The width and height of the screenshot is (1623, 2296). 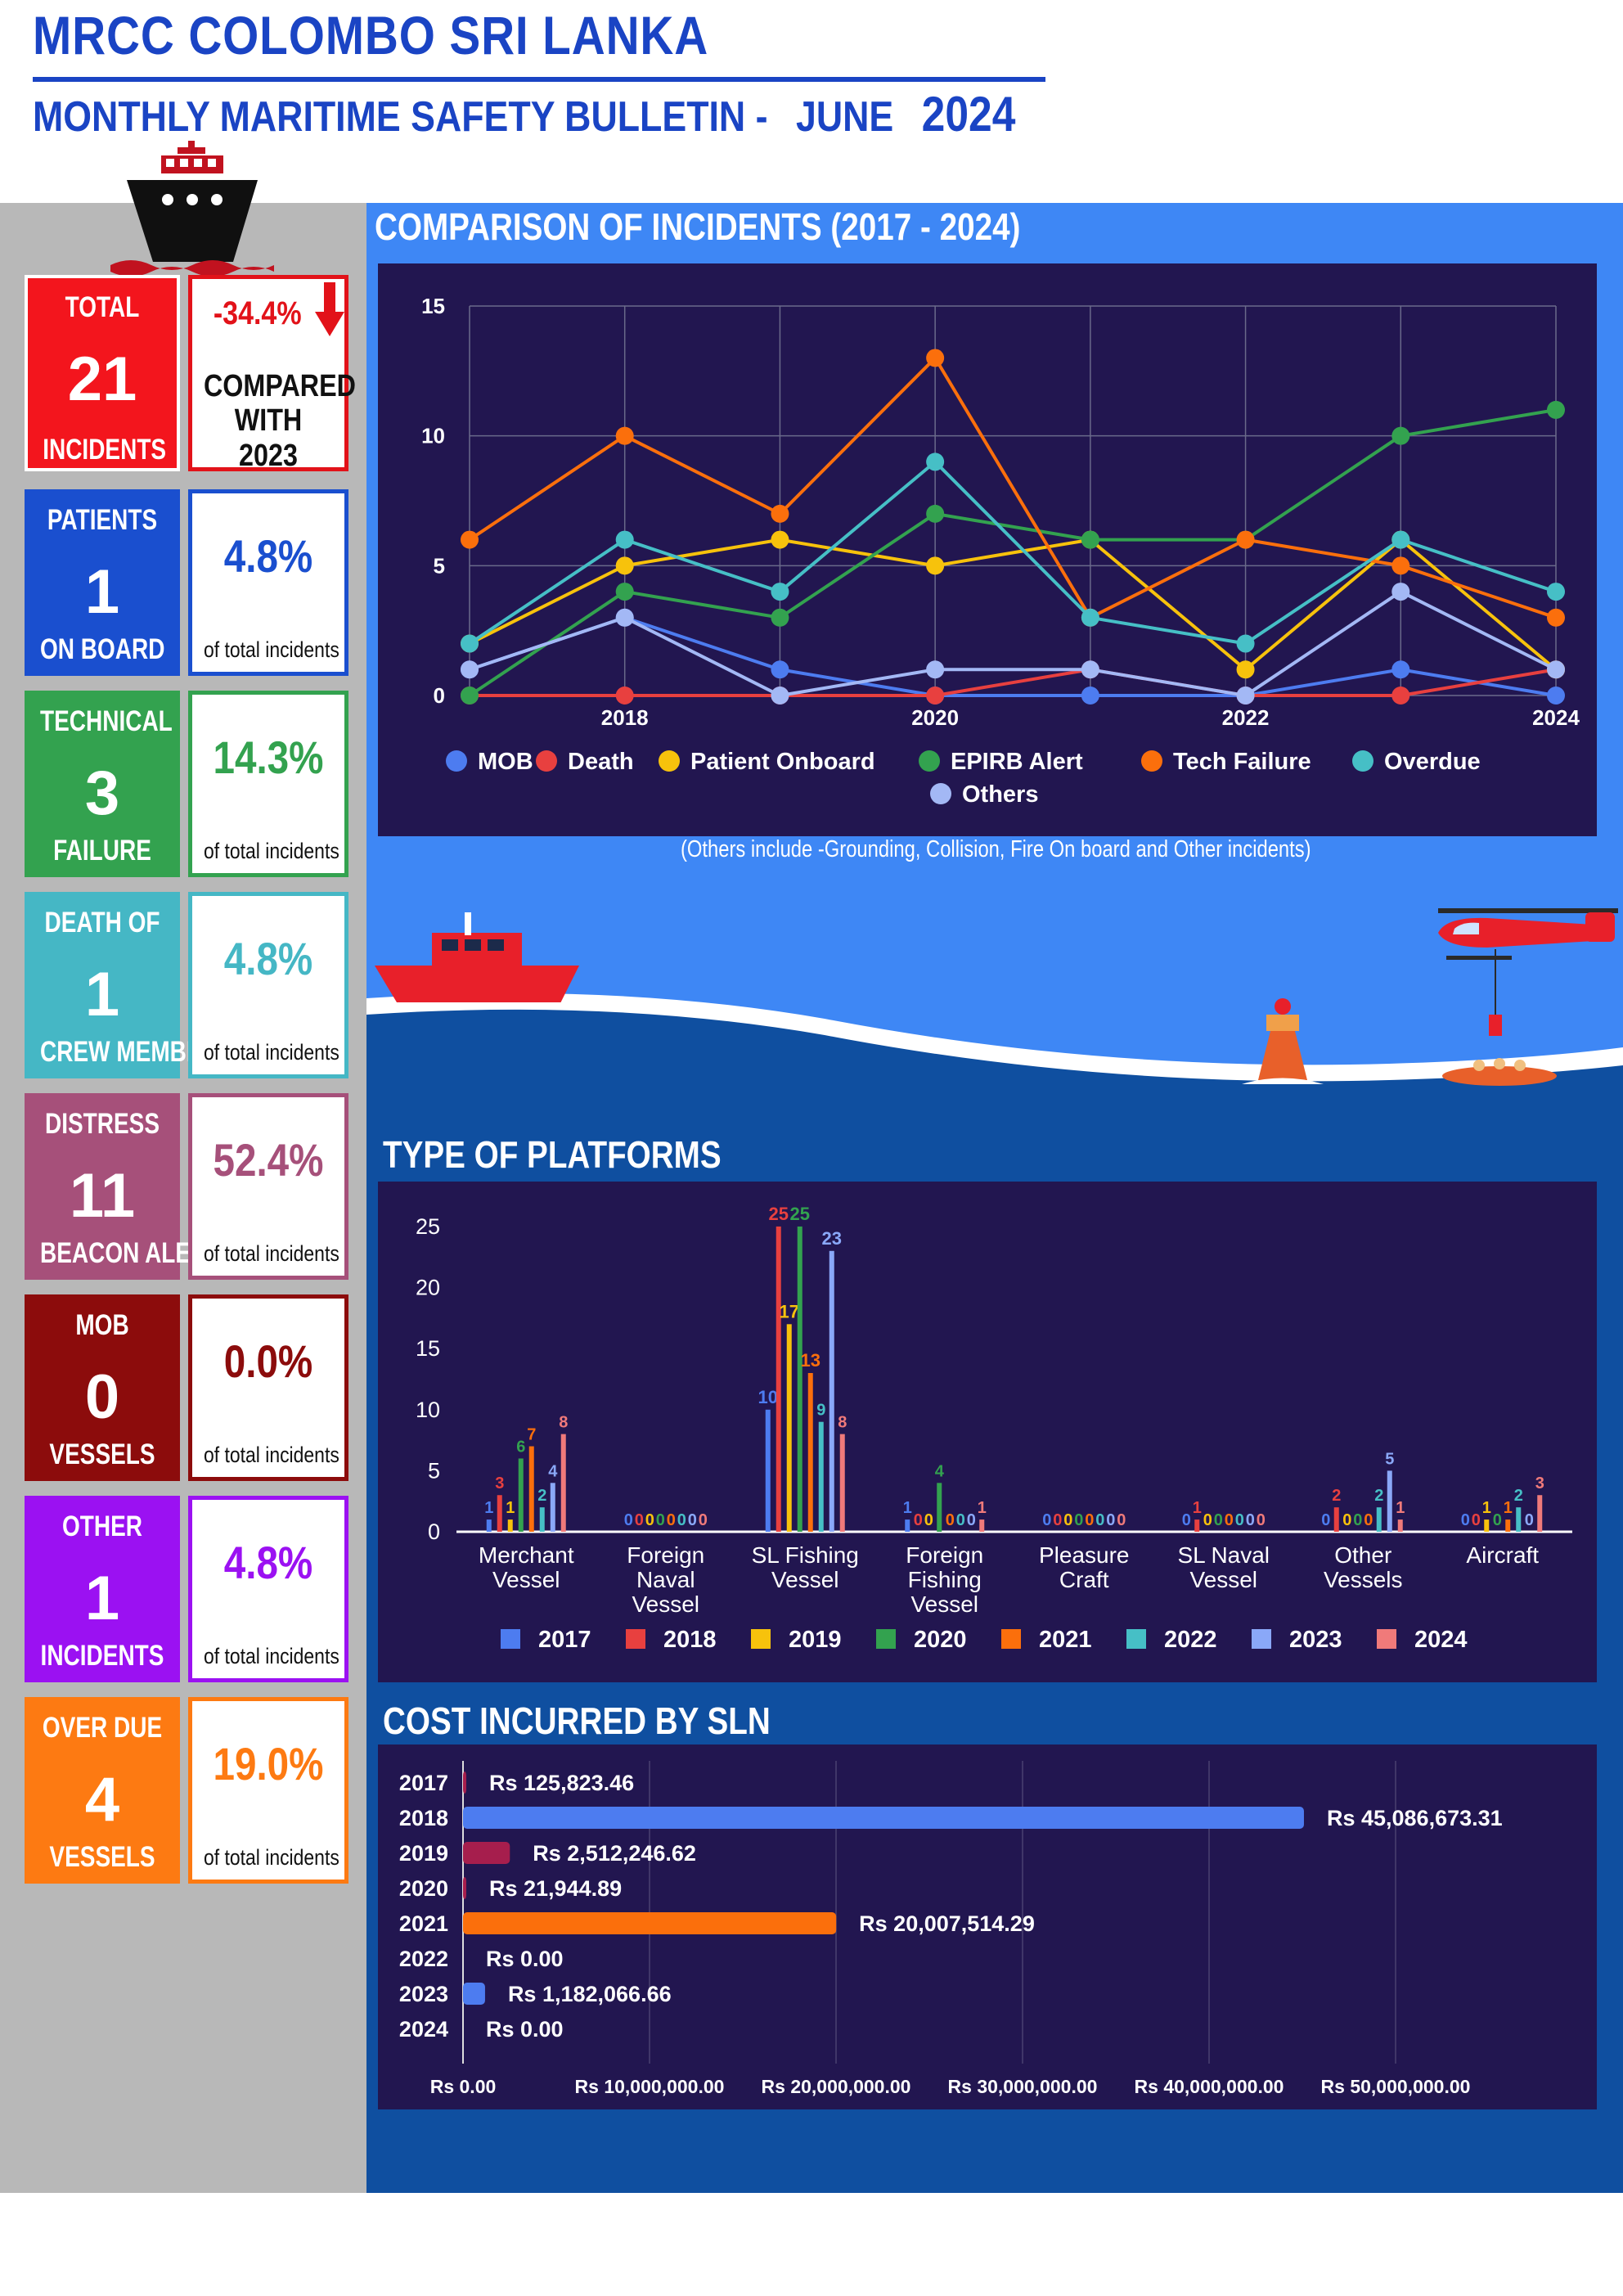 What do you see at coordinates (423, 1853) in the screenshot?
I see `cost-year-label: 2019` at bounding box center [423, 1853].